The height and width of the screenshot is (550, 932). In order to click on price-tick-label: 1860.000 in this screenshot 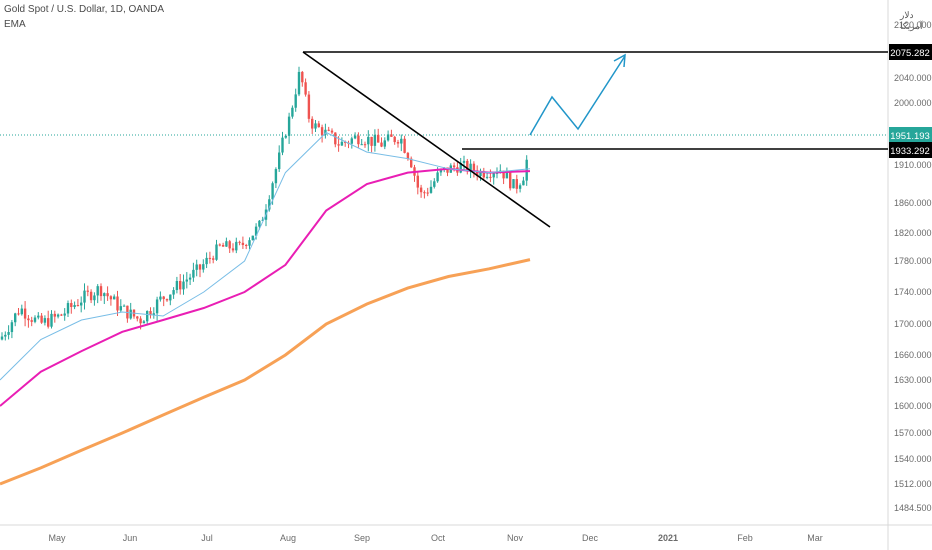, I will do `click(913, 203)`.